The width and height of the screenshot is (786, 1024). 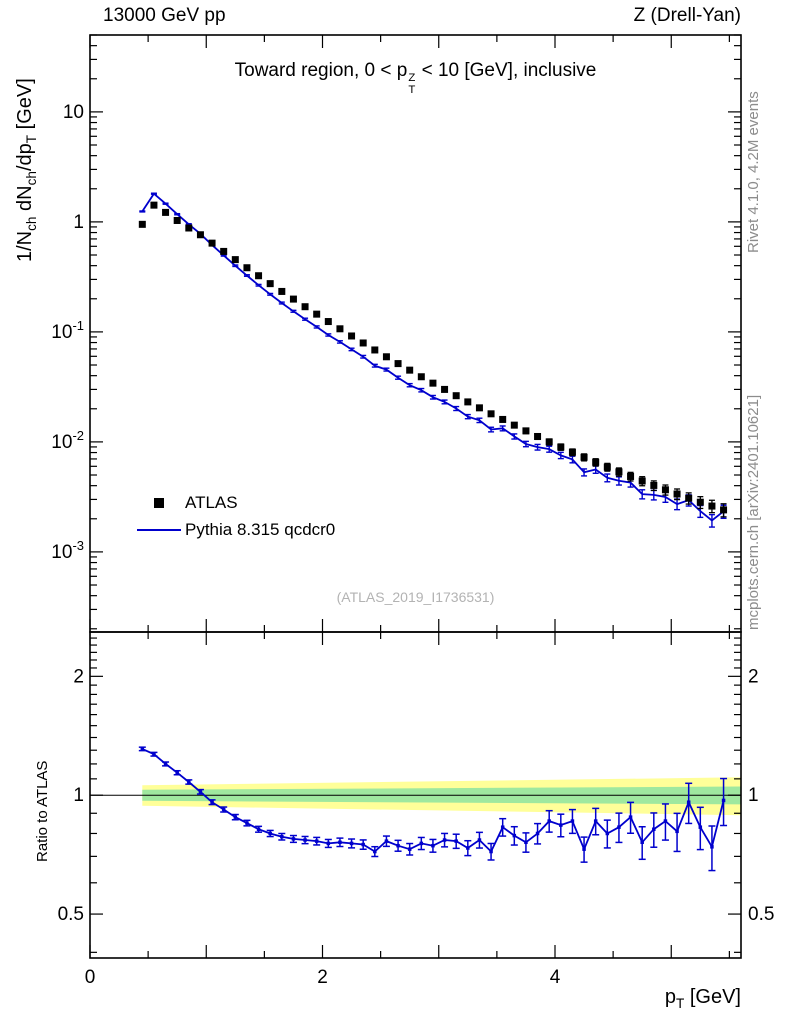 I want to click on pythia-swatch-cell, so click(x=159, y=529).